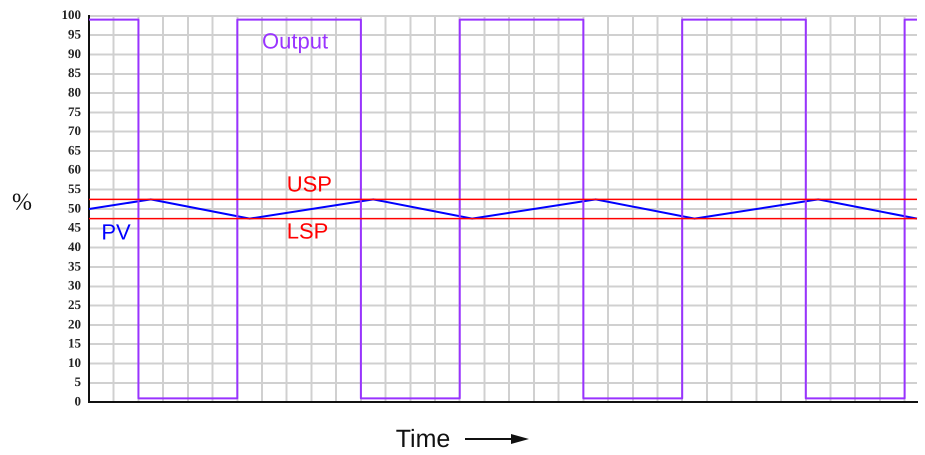 The height and width of the screenshot is (455, 925). Describe the element at coordinates (75, 34) in the screenshot. I see `y-tick-label: 95` at that location.